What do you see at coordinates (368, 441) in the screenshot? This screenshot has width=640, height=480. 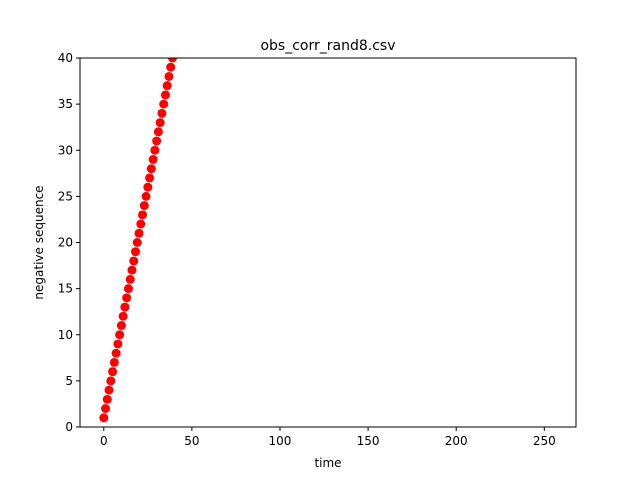 I see `x-tick-label: 150` at bounding box center [368, 441].